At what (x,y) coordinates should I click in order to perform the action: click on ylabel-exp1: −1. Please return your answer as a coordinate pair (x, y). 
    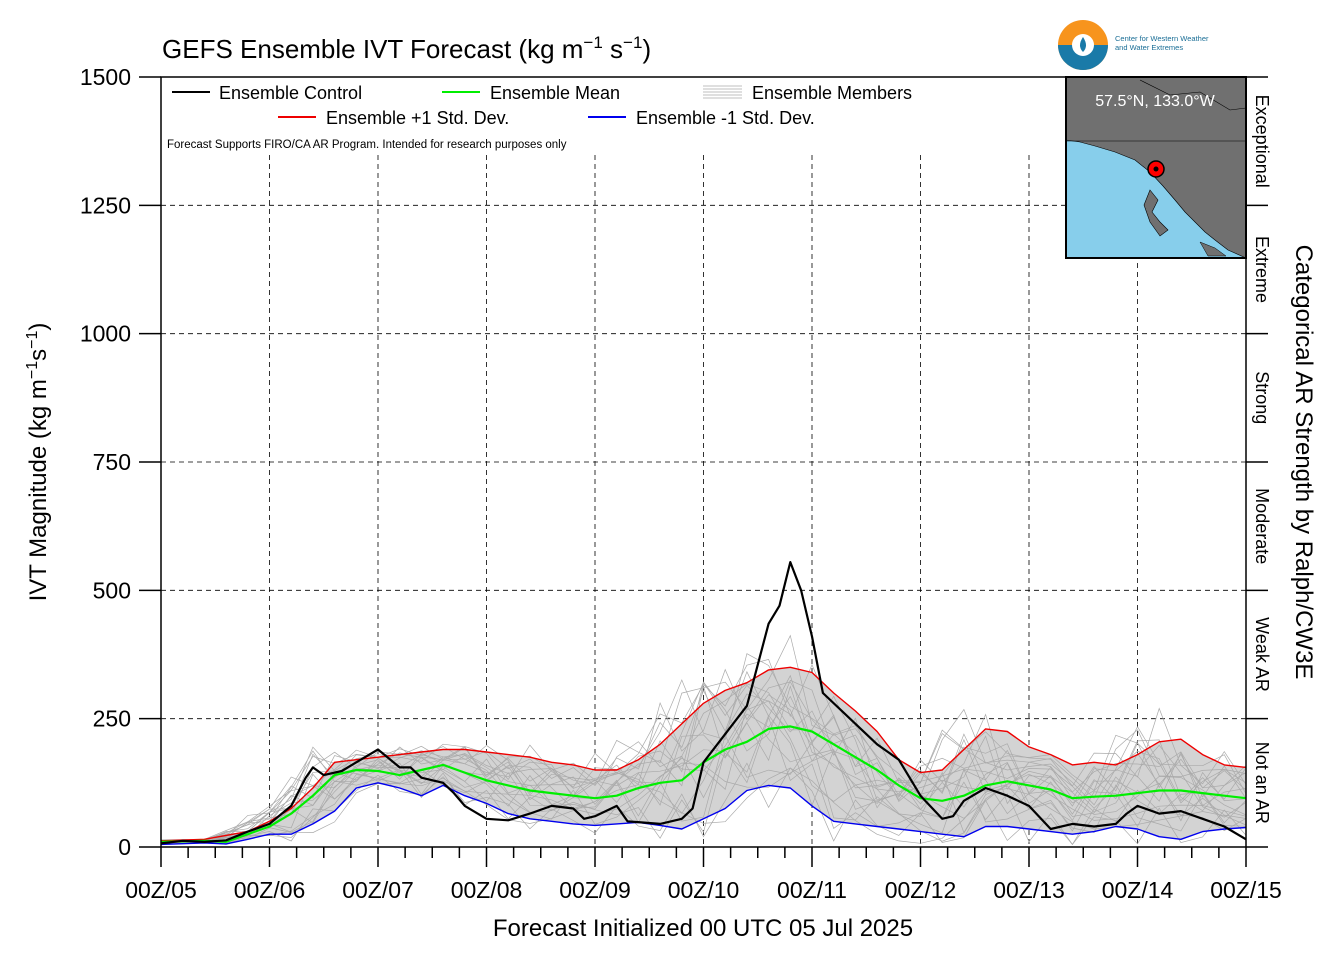
    Looking at the image, I should click on (32, 370).